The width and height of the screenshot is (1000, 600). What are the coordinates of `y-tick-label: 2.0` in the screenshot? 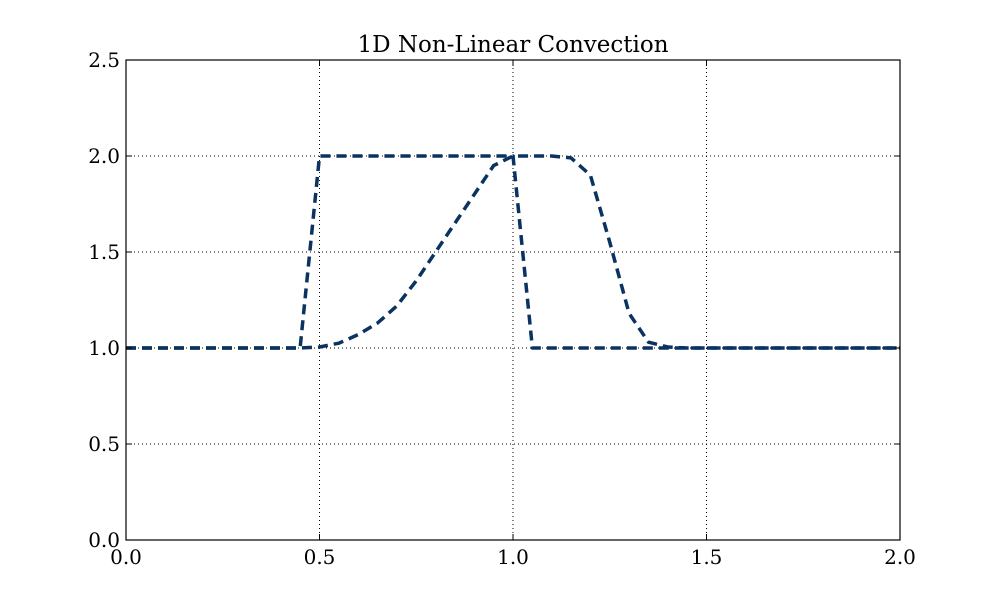 It's located at (104, 156).